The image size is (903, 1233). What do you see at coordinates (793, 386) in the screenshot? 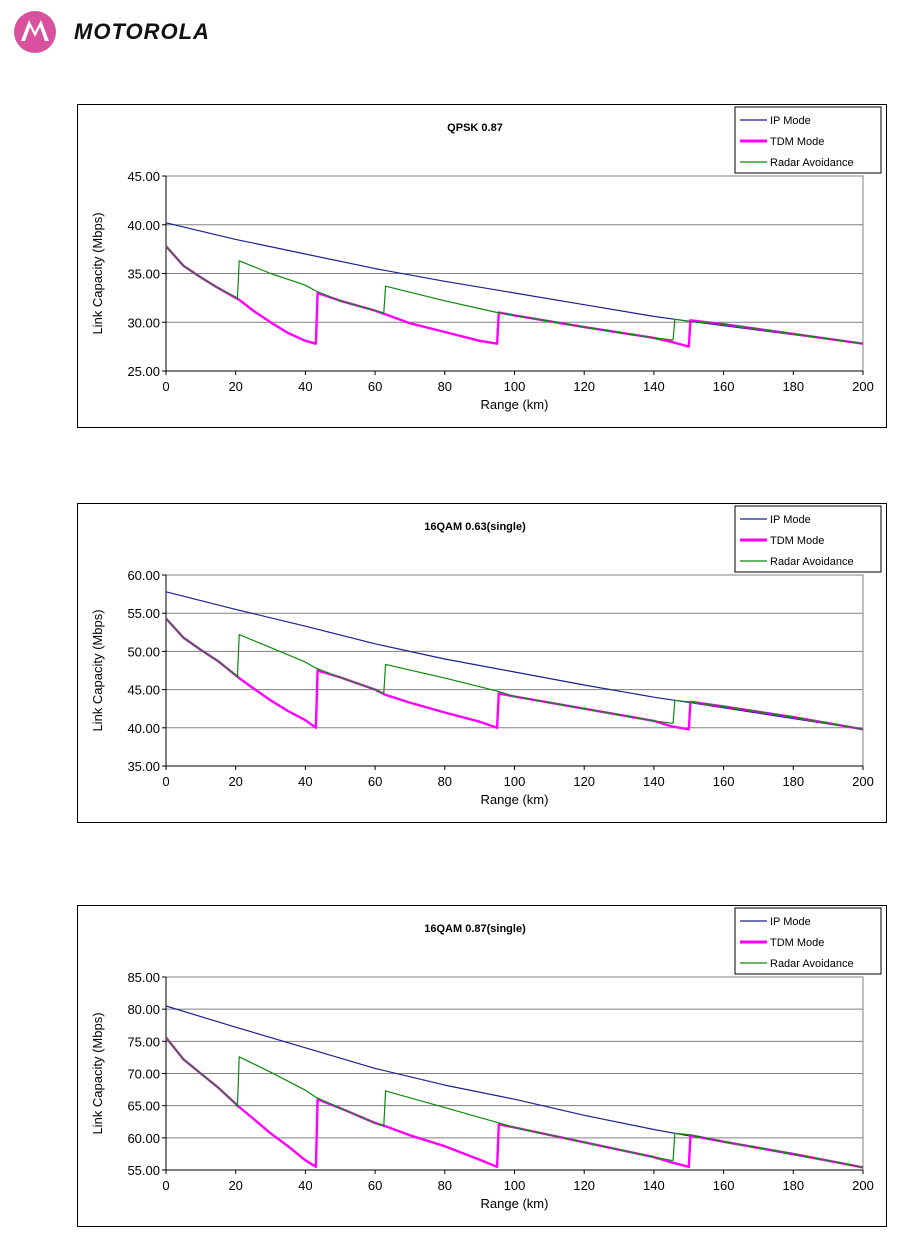
I see `chart1-xtick-label: 180` at bounding box center [793, 386].